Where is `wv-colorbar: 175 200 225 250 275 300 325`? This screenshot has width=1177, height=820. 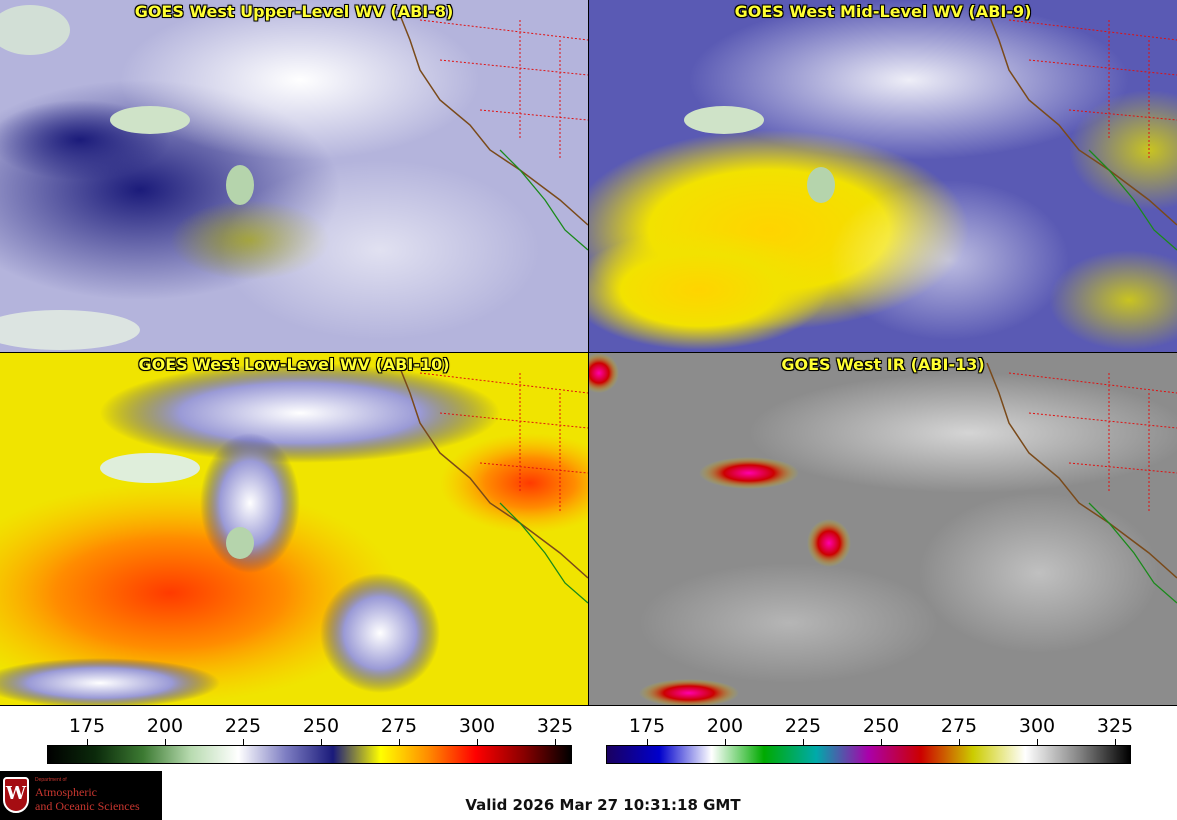 wv-colorbar: 175 200 225 250 275 300 325 is located at coordinates (294, 738).